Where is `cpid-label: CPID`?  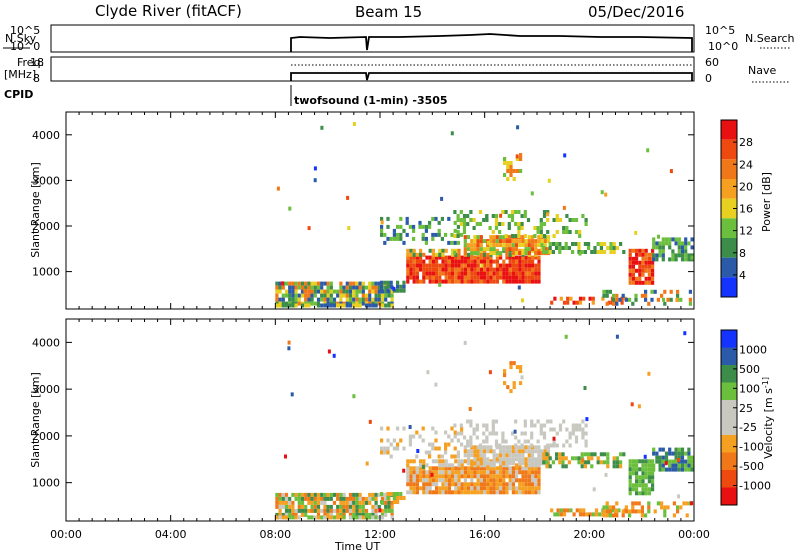
cpid-label: CPID is located at coordinates (18, 94).